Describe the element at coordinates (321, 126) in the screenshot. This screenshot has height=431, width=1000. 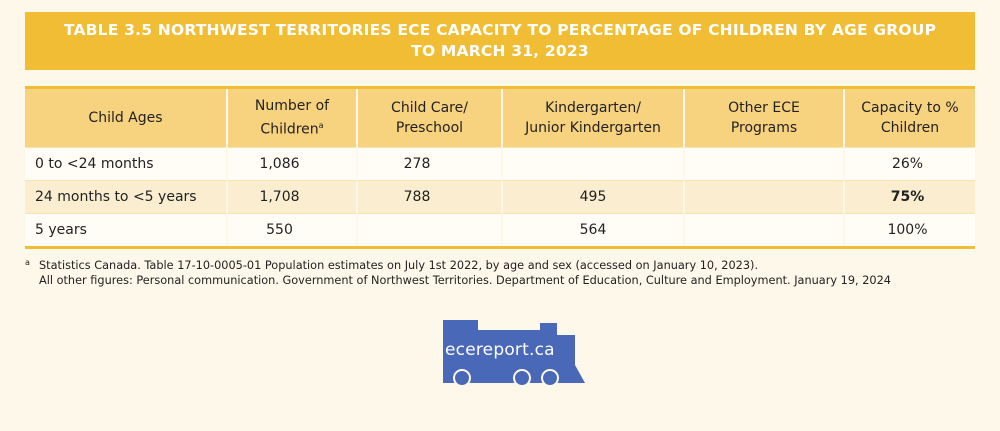
I see `footnote-marker: a` at that location.